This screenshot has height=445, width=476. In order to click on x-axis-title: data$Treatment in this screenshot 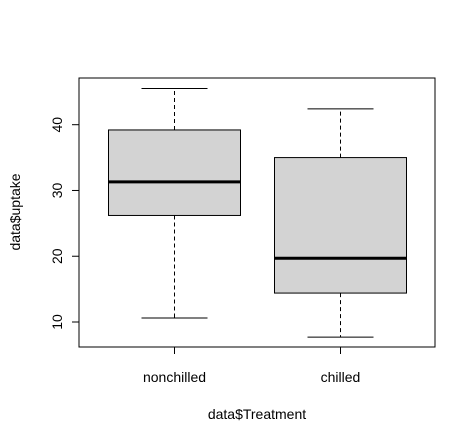, I will do `click(257, 414)`.